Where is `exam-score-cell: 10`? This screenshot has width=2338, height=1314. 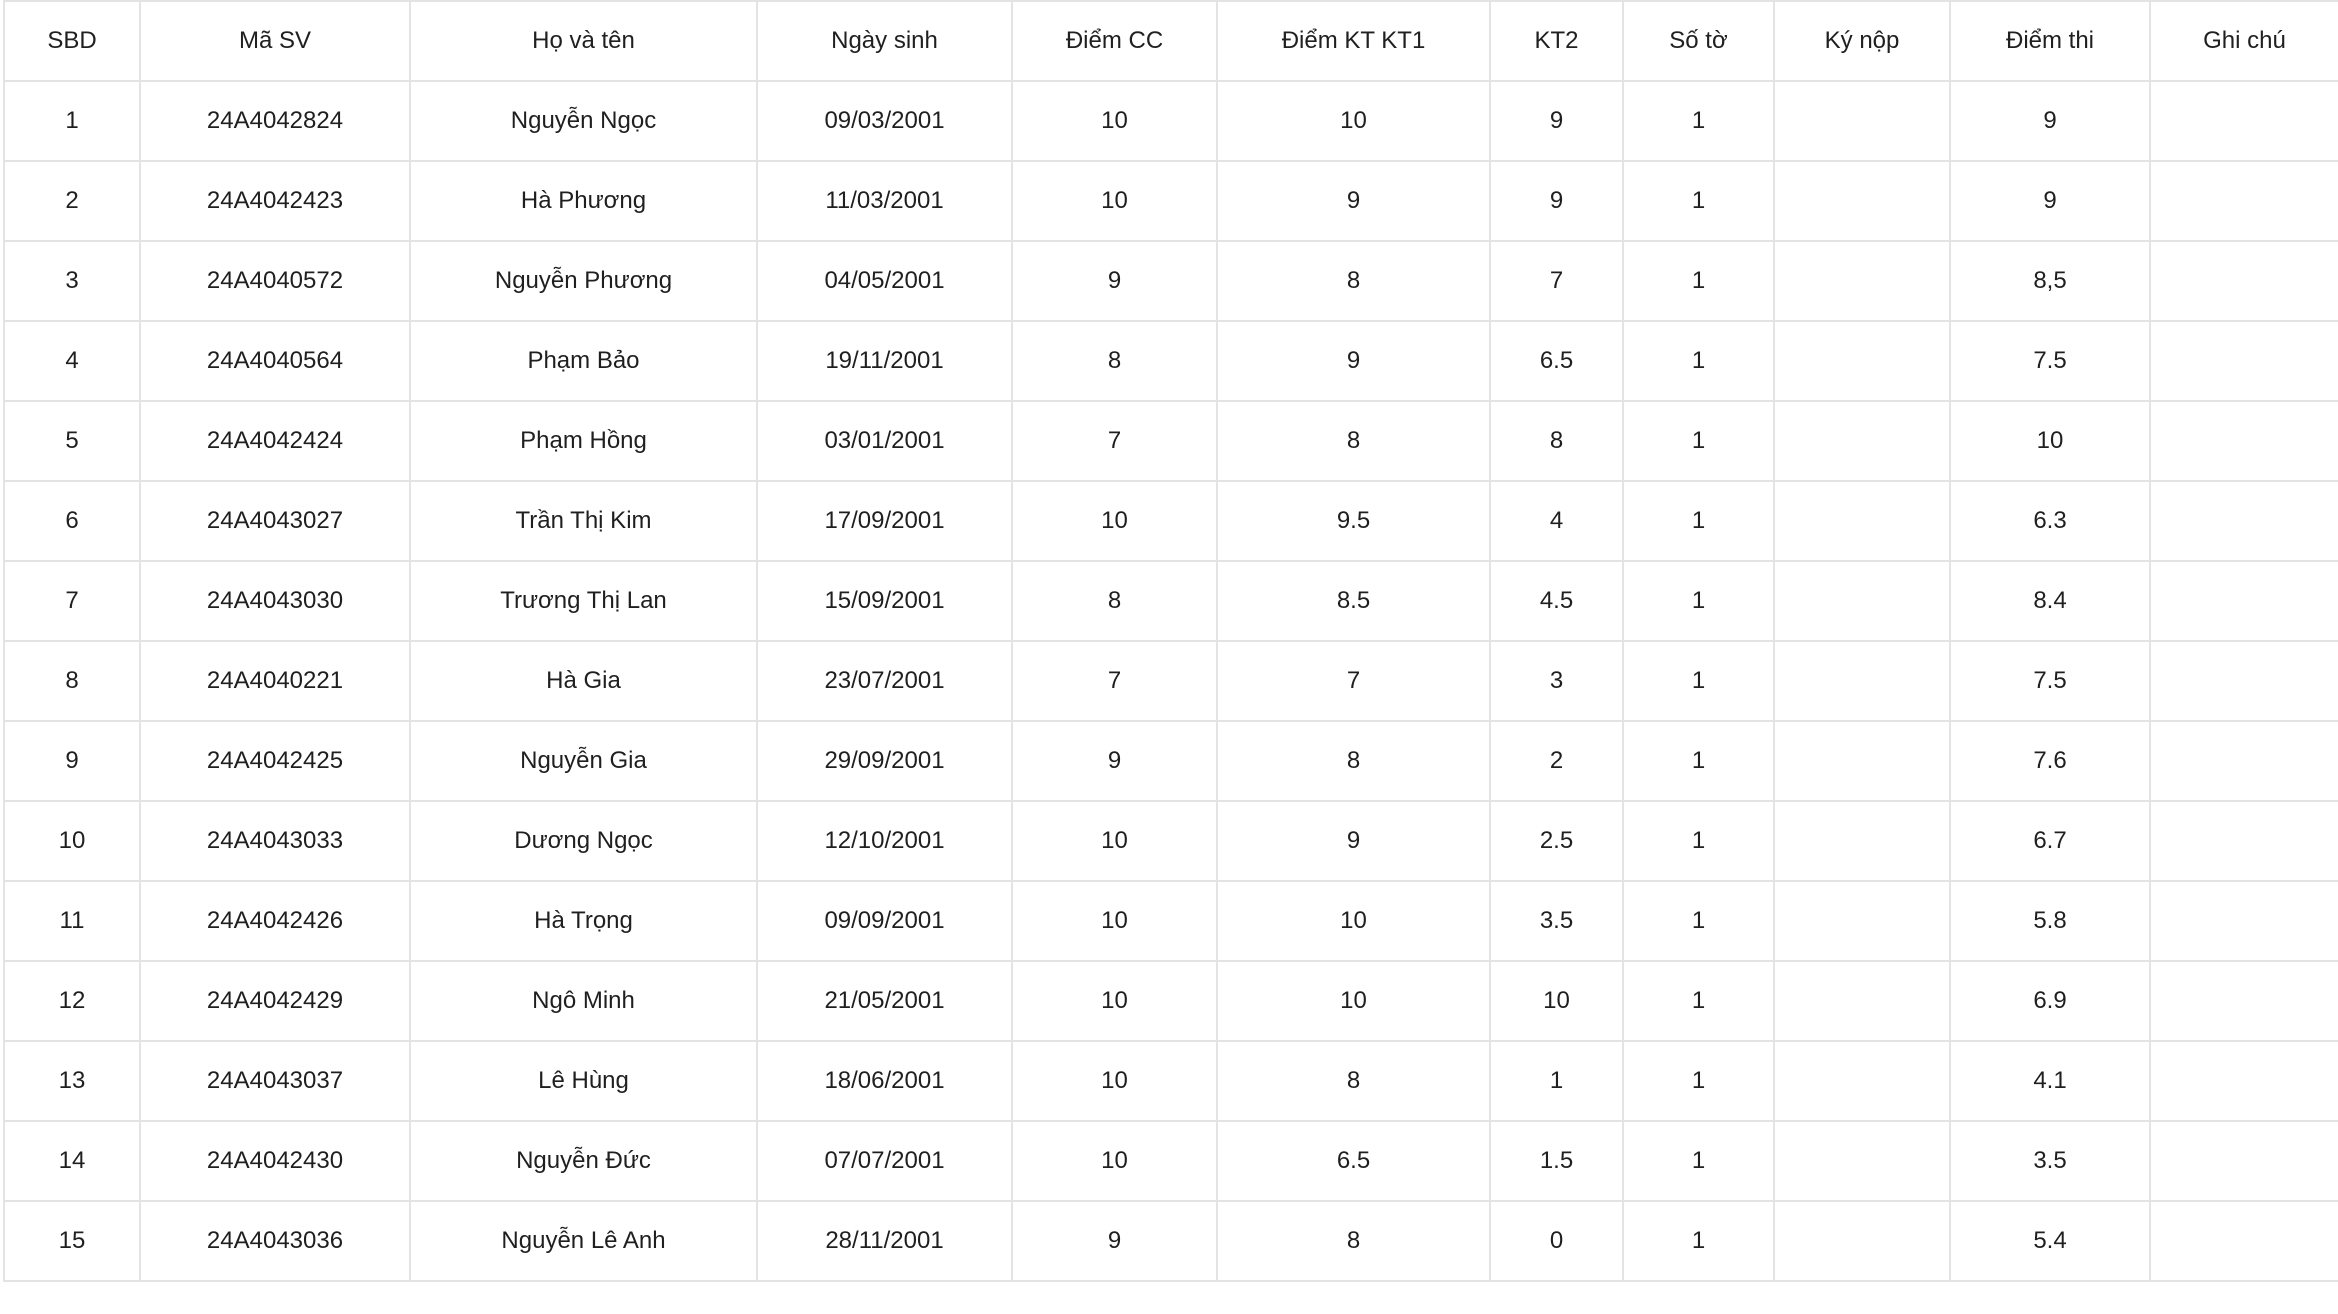 exam-score-cell: 10 is located at coordinates (2050, 441).